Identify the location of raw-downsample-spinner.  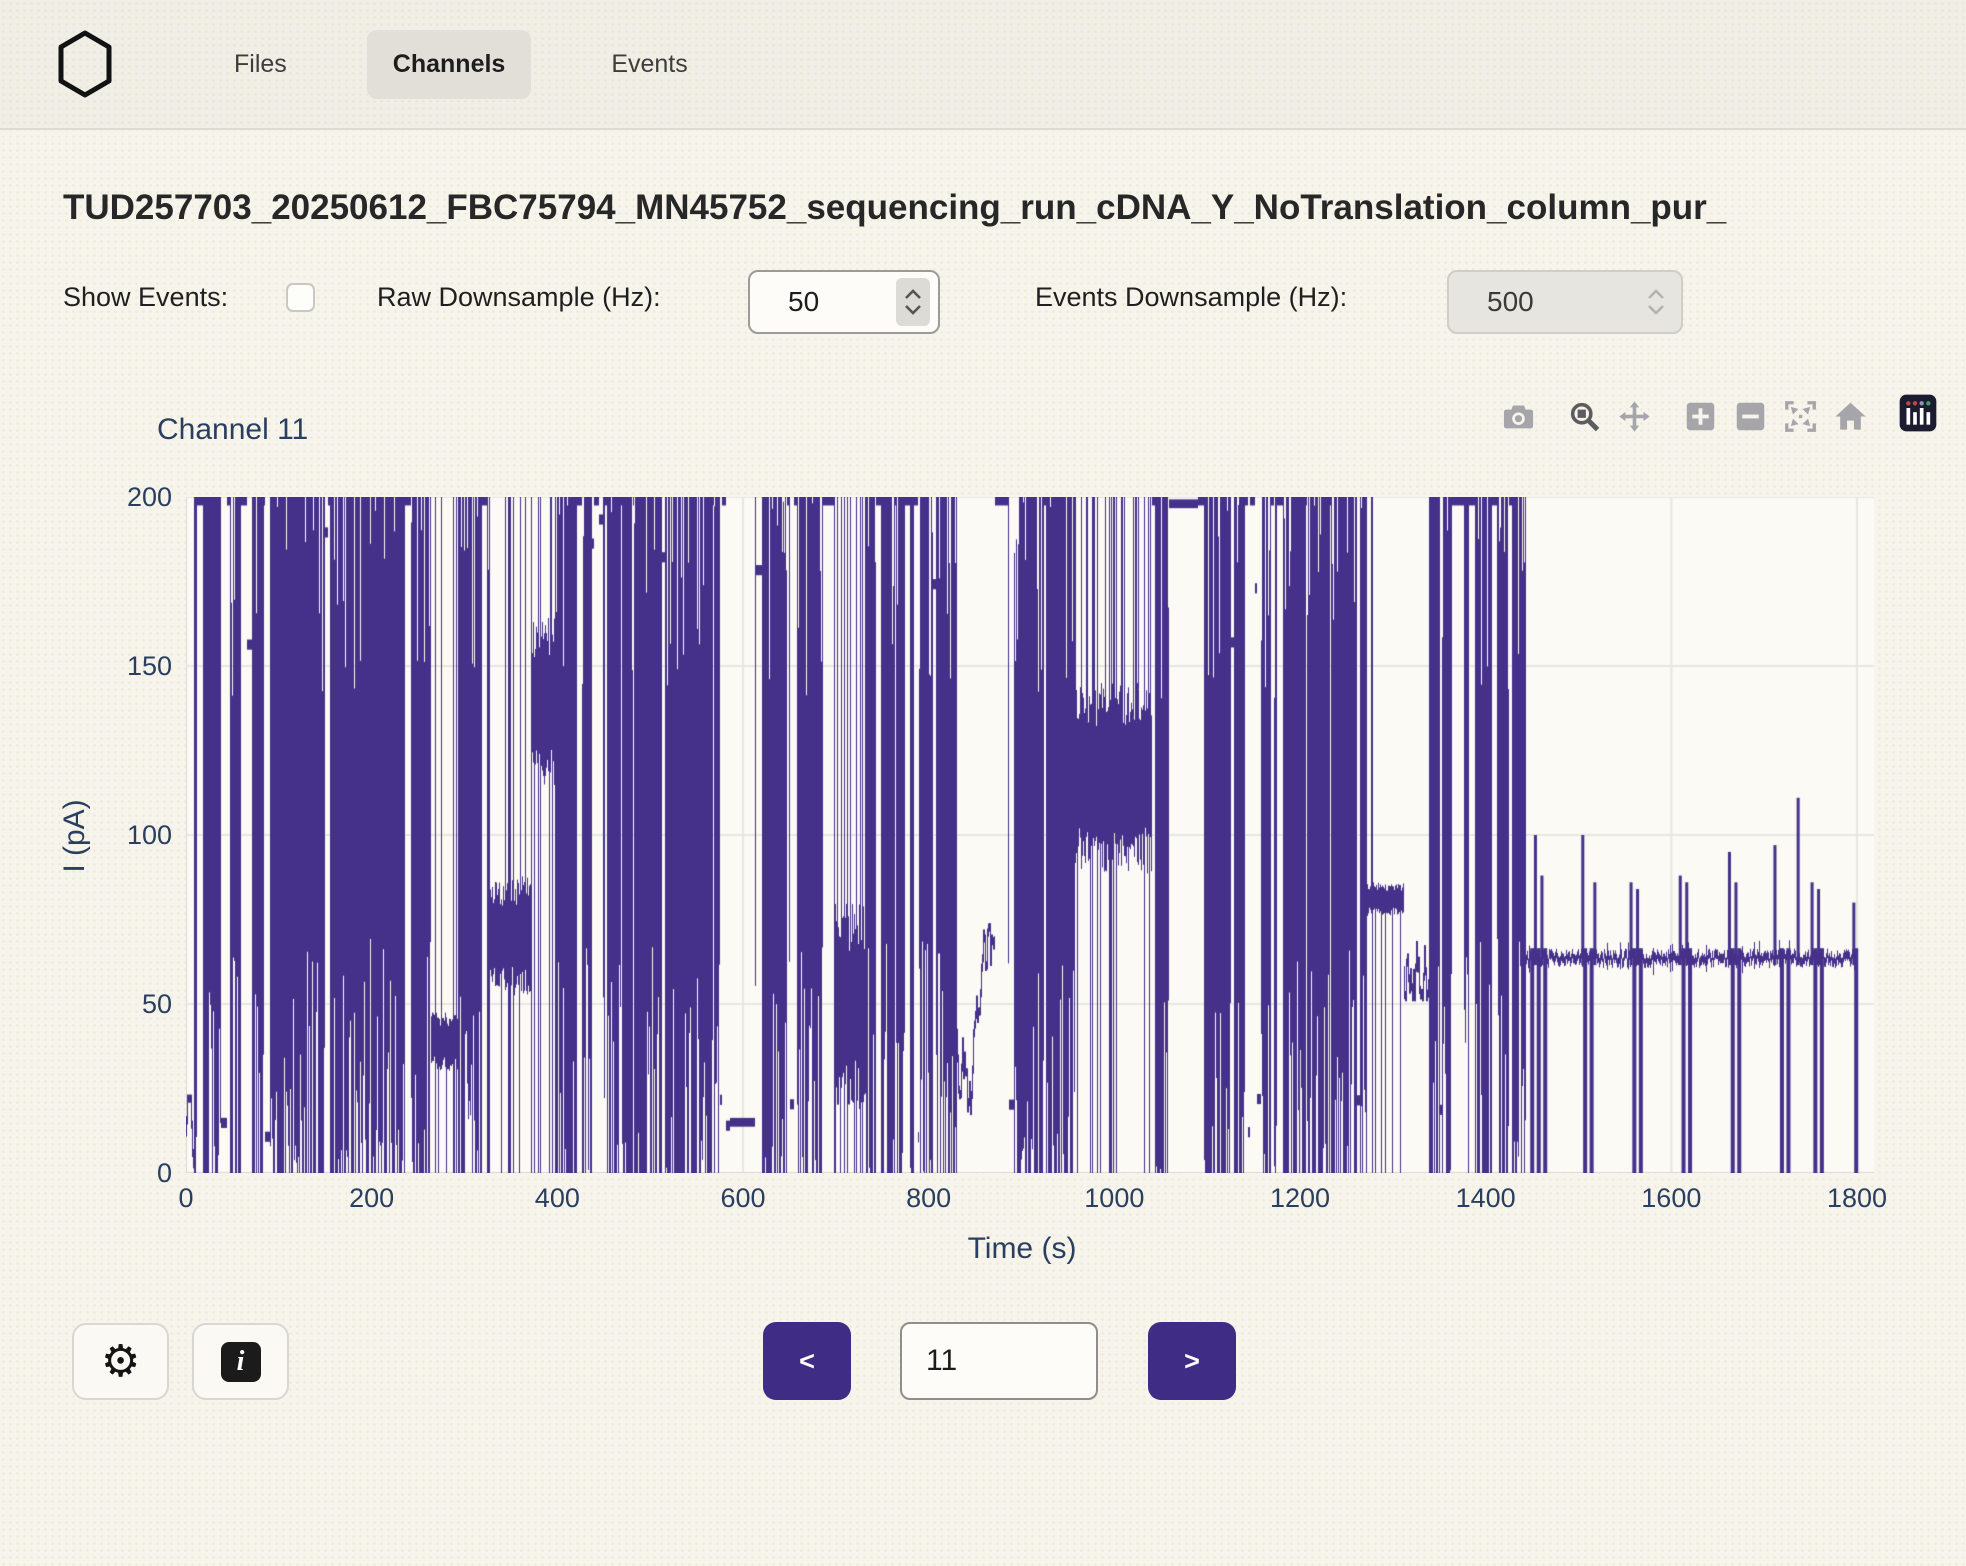
(913, 302).